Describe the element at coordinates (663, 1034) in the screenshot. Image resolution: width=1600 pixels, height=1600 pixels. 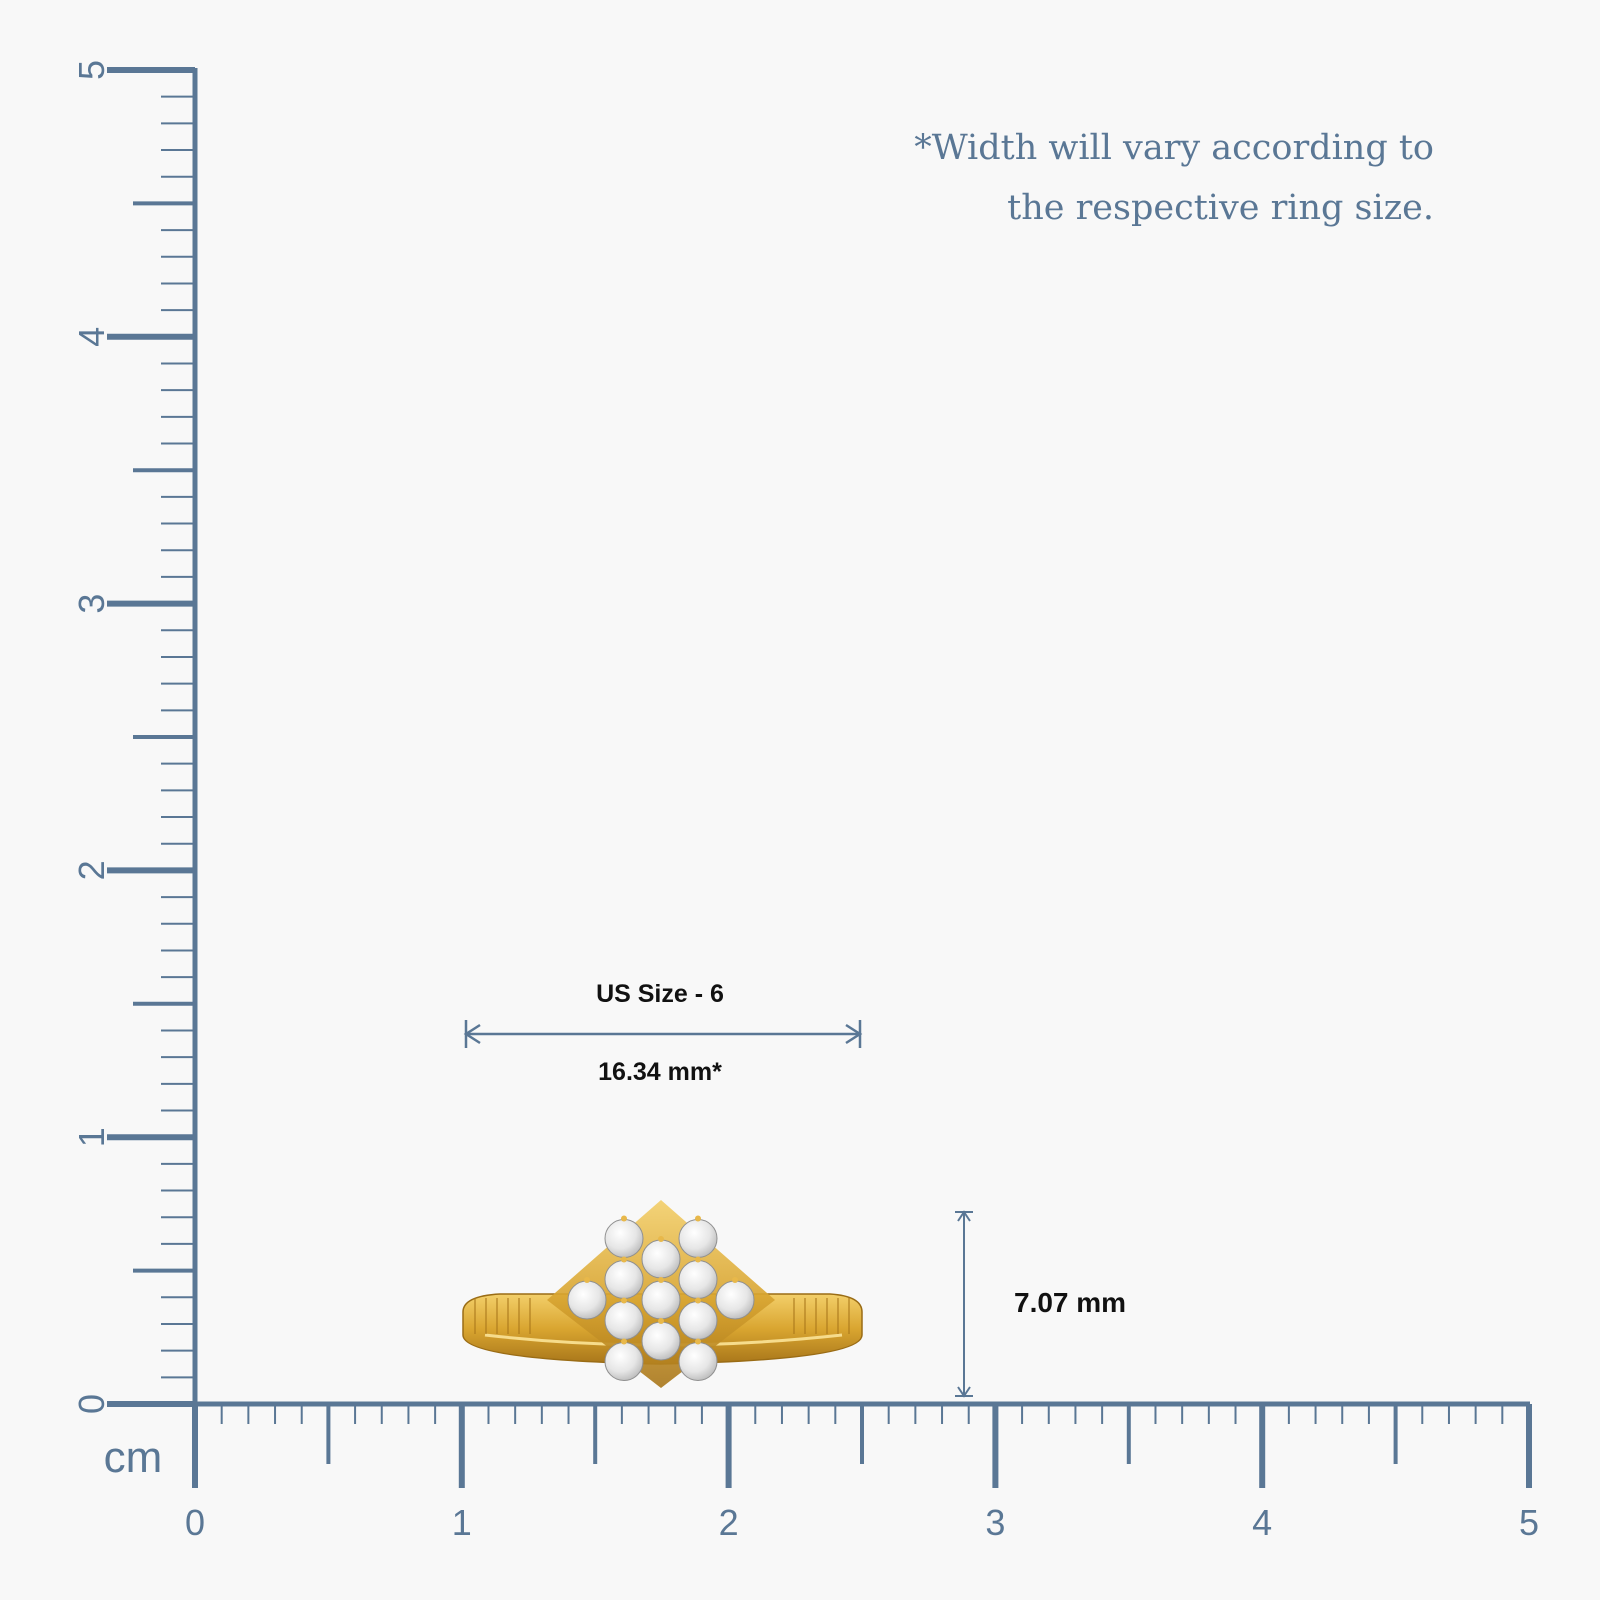
I see `width-dimension-arrow` at that location.